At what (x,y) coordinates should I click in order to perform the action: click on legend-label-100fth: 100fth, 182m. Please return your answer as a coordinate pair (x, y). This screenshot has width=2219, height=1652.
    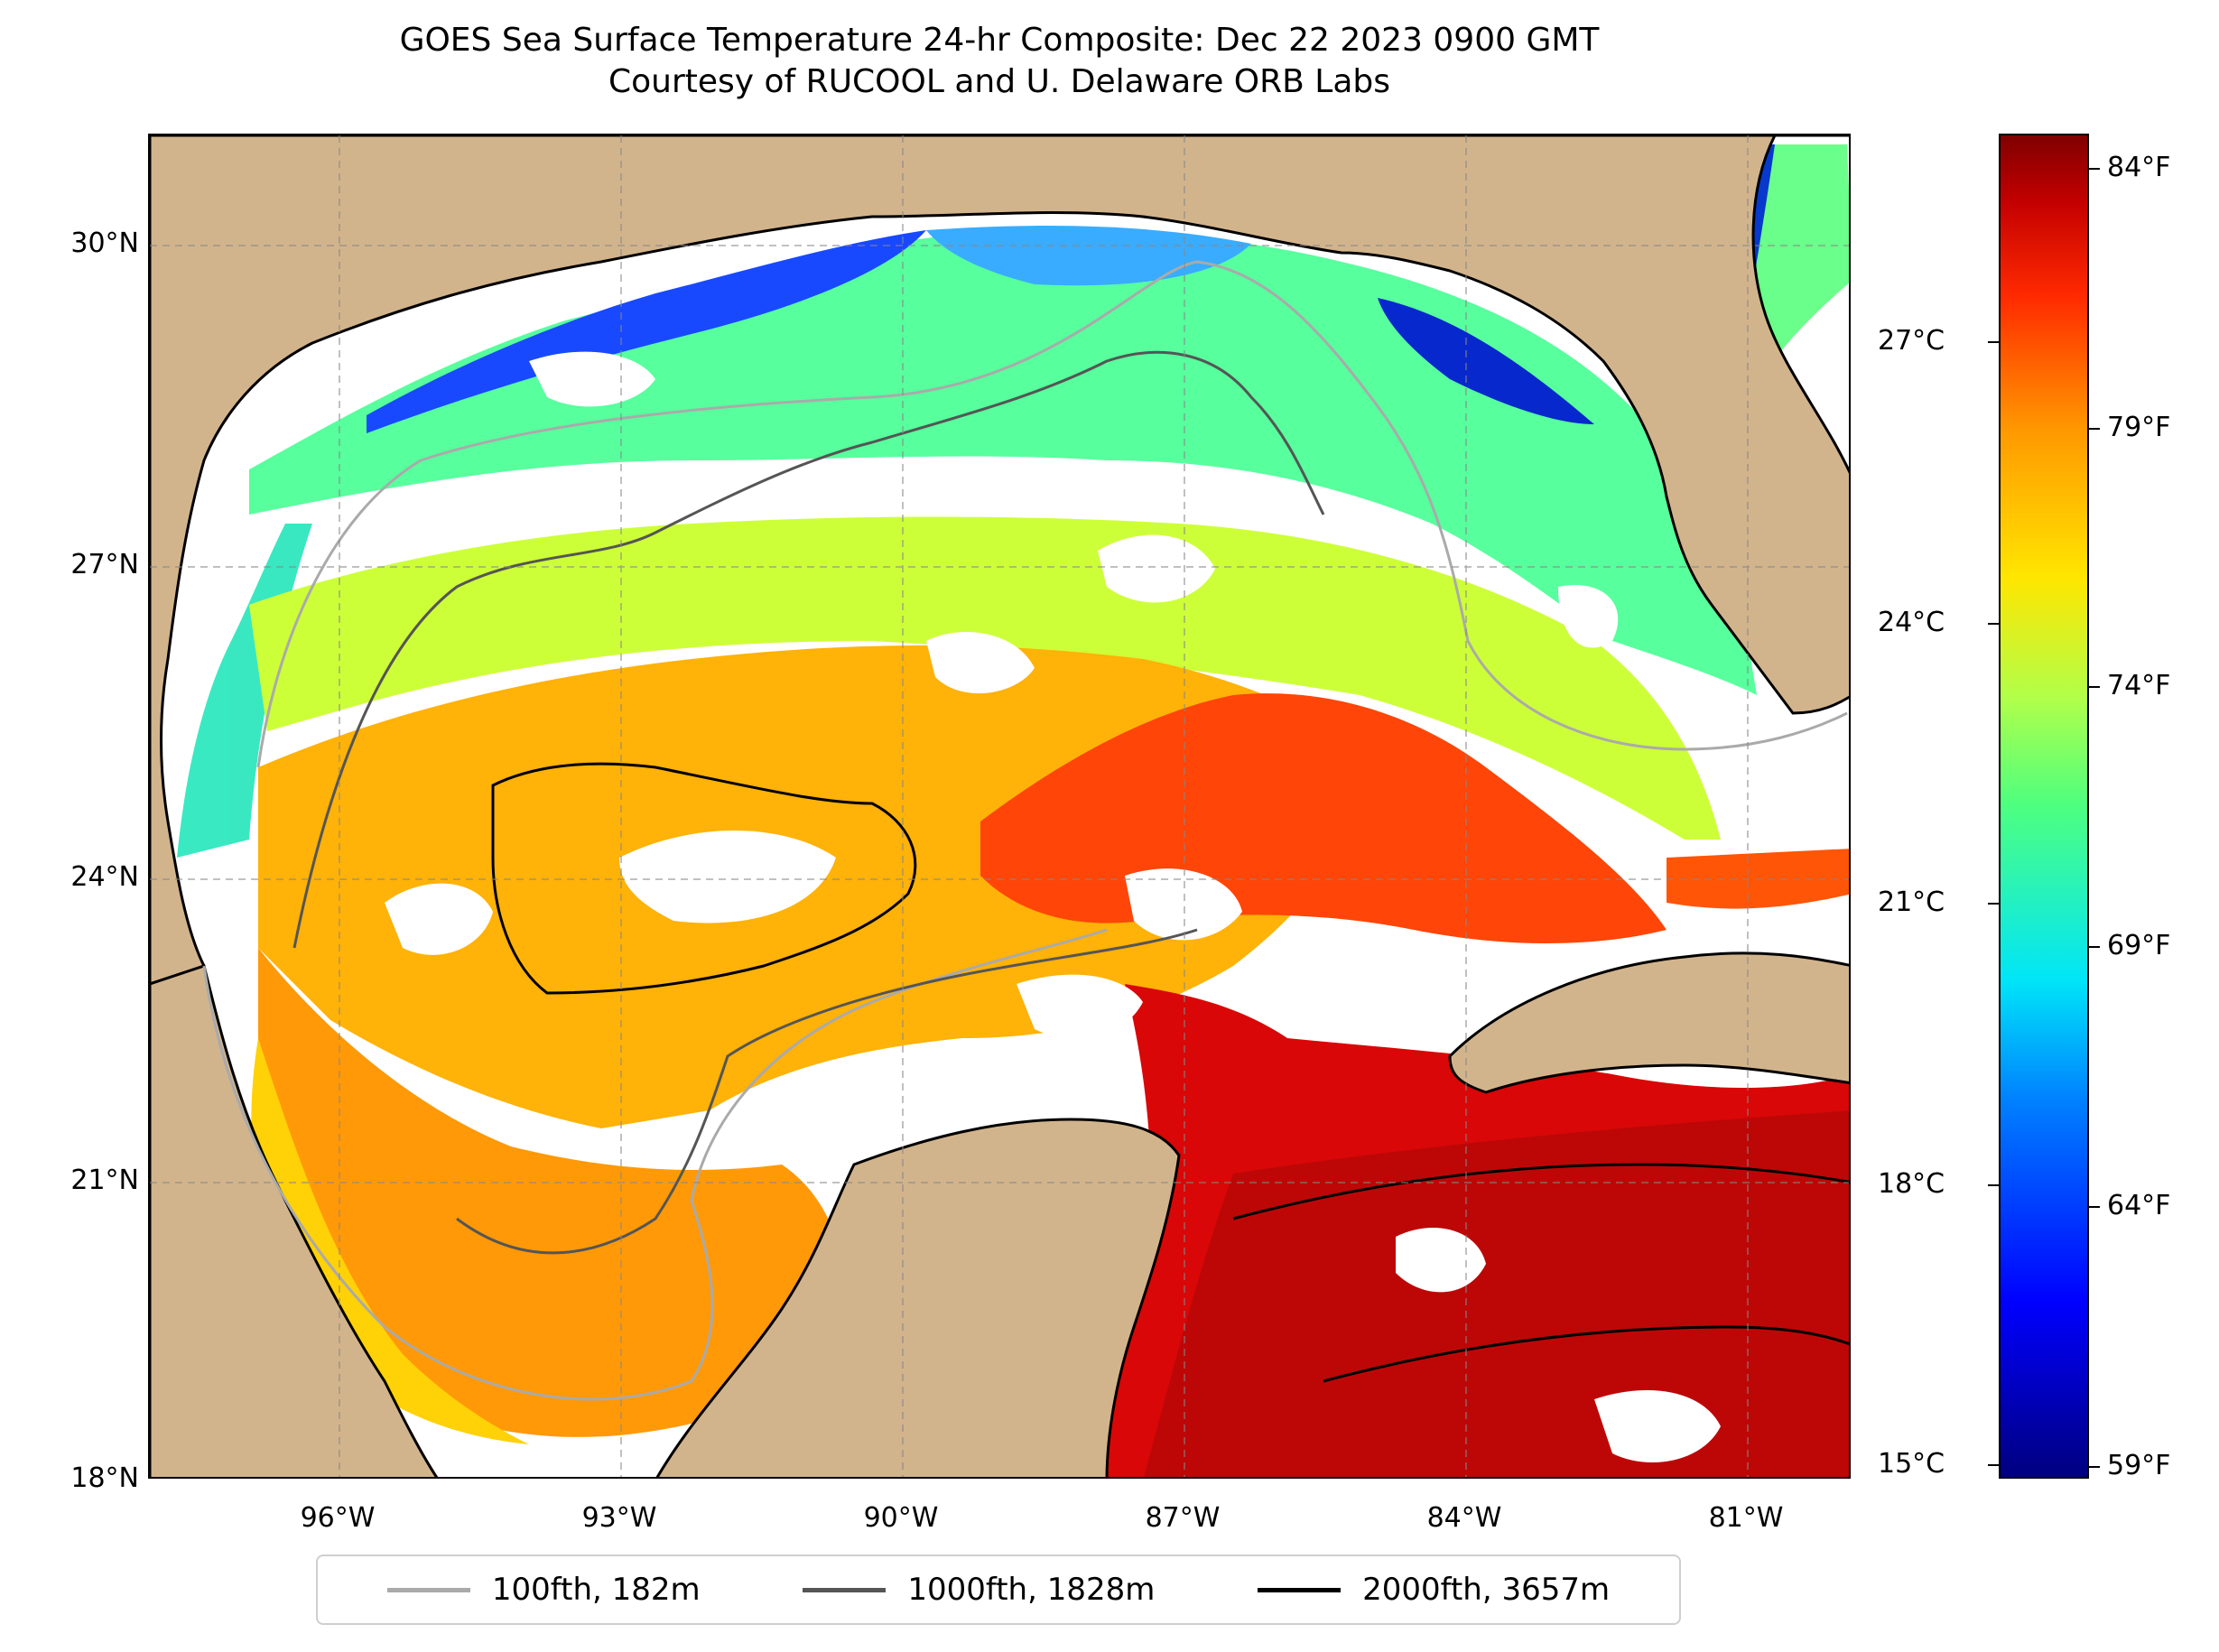
    Looking at the image, I should click on (596, 1590).